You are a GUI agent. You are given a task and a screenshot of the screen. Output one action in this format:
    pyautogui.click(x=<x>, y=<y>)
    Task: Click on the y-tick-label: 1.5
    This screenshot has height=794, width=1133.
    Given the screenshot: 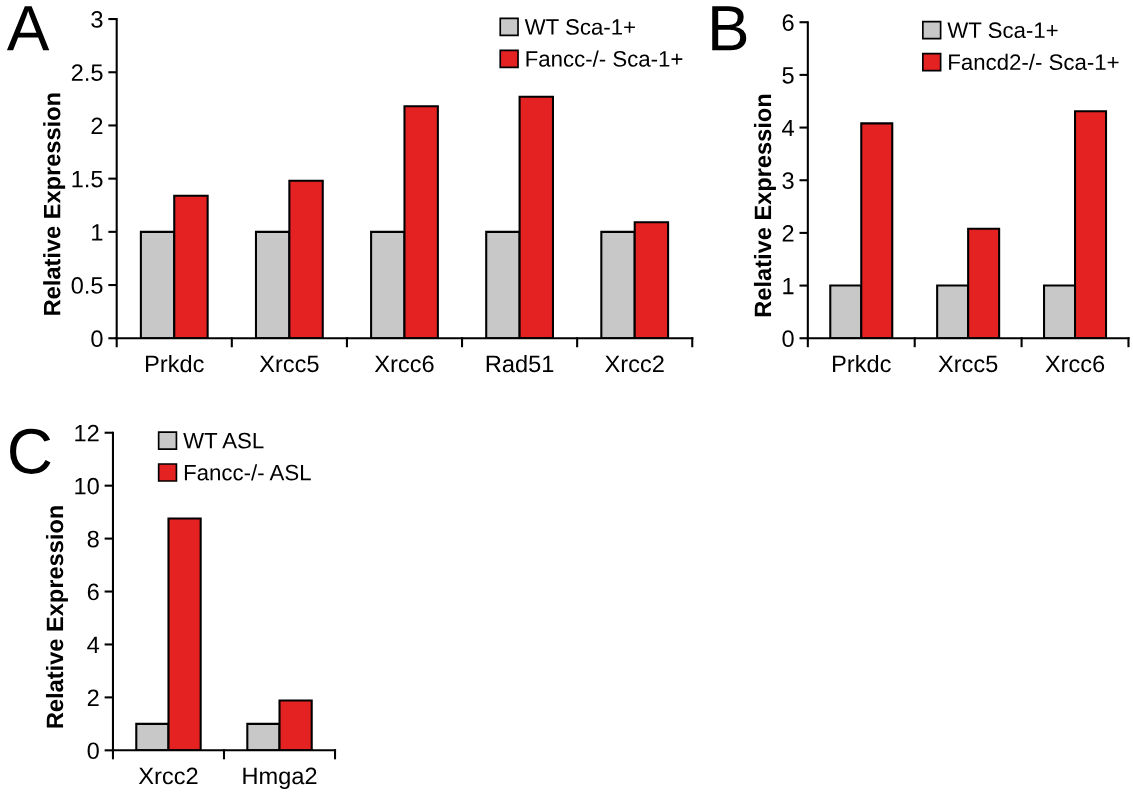 What is the action you would take?
    pyautogui.click(x=87, y=179)
    